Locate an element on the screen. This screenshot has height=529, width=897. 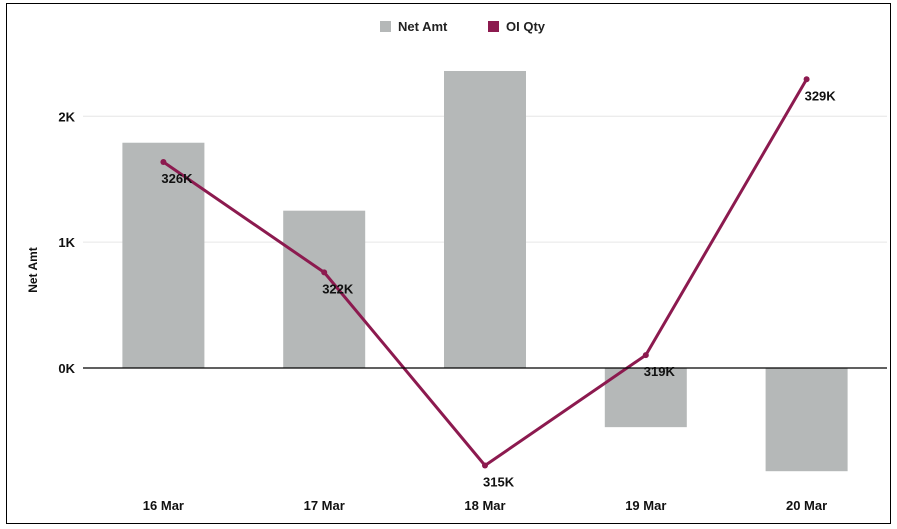
x-tick-label: 16 Mar is located at coordinates (163, 505).